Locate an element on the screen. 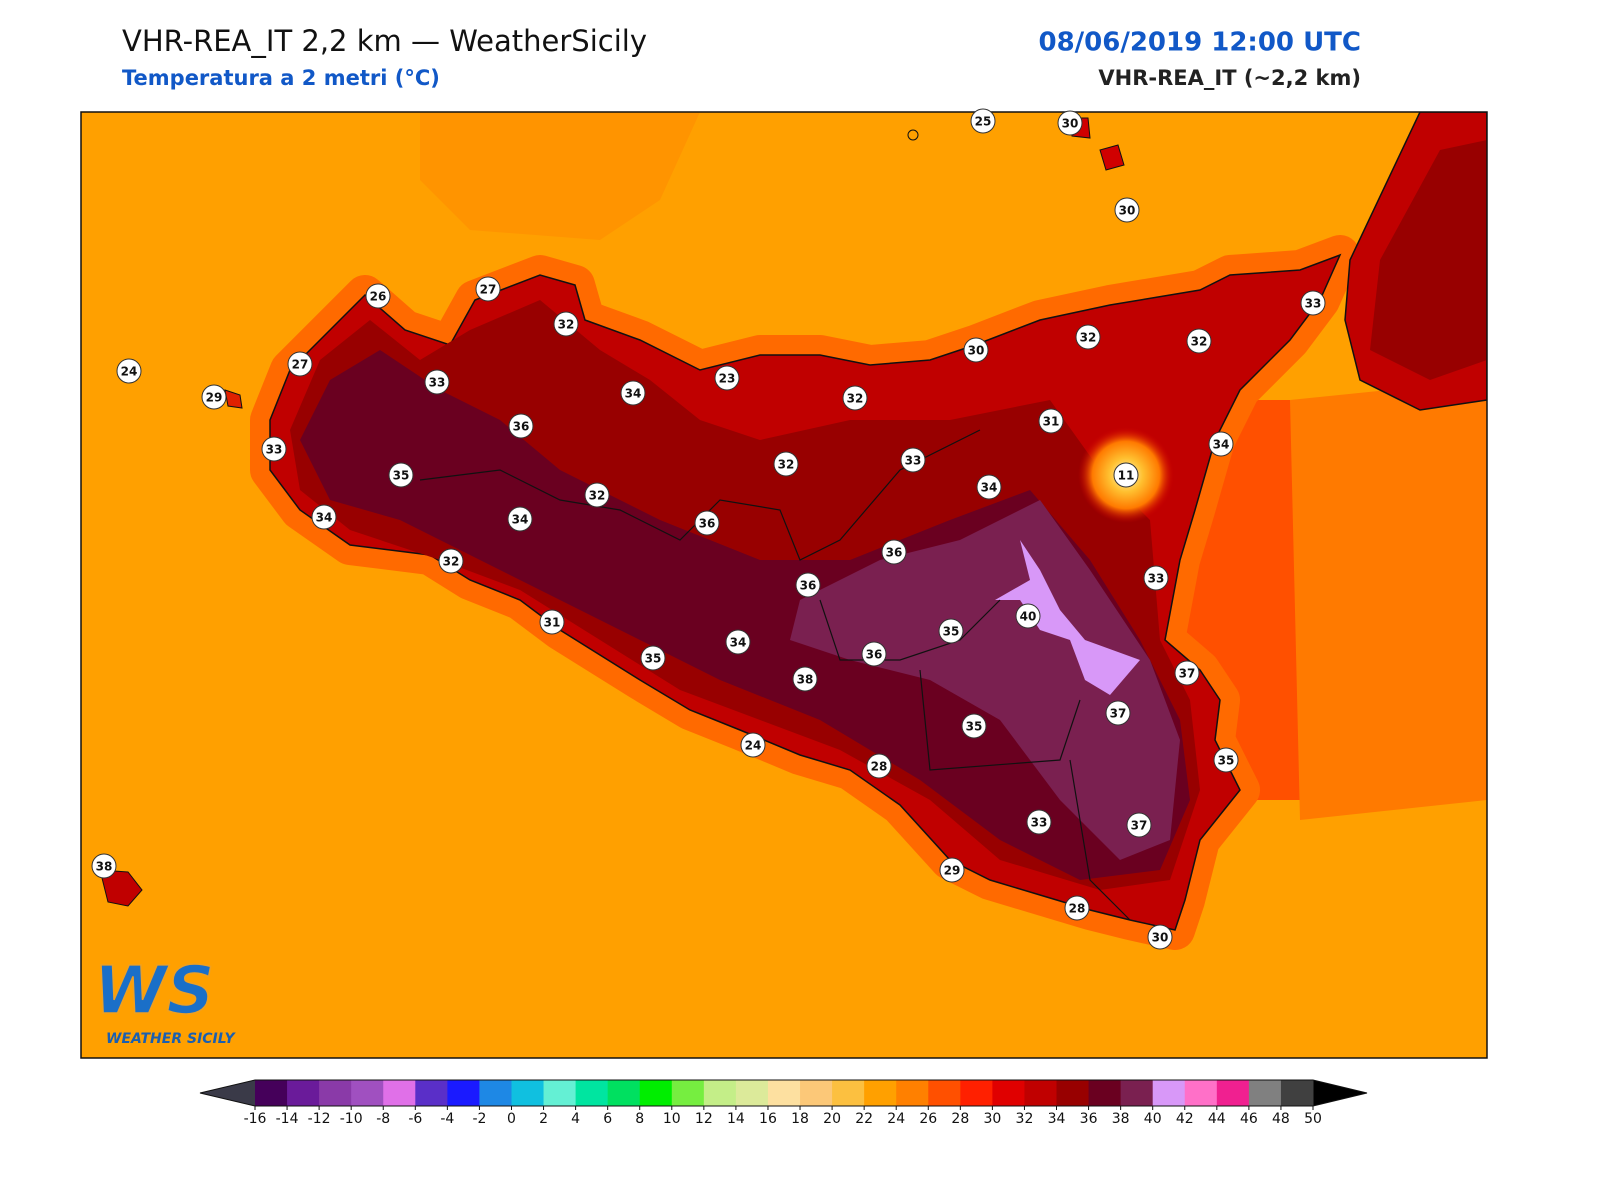 This screenshot has width=1600, height=1204. colorbar-tick-label: 12 is located at coordinates (704, 1119).